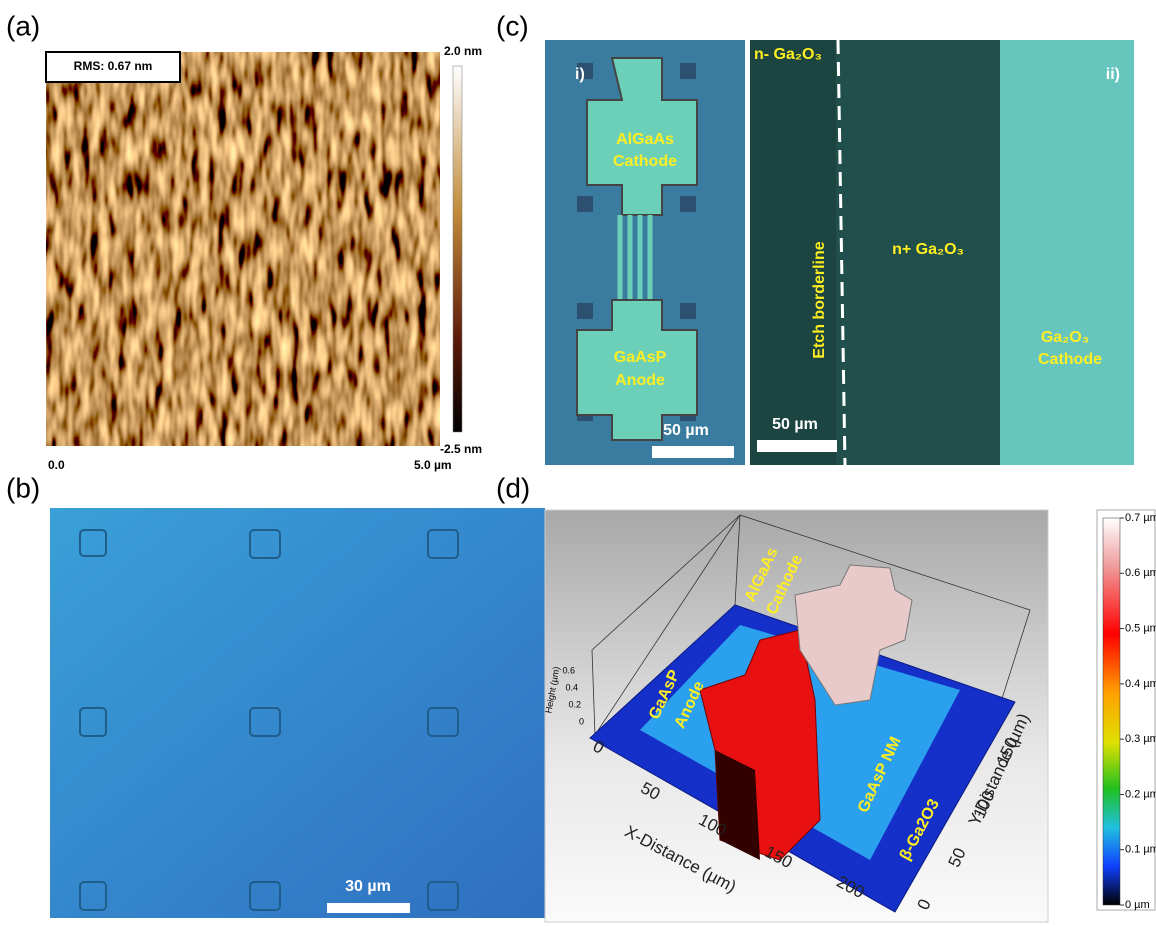 The image size is (1156, 926). Describe the element at coordinates (512, 25) in the screenshot. I see `panel-label: (c)` at that location.